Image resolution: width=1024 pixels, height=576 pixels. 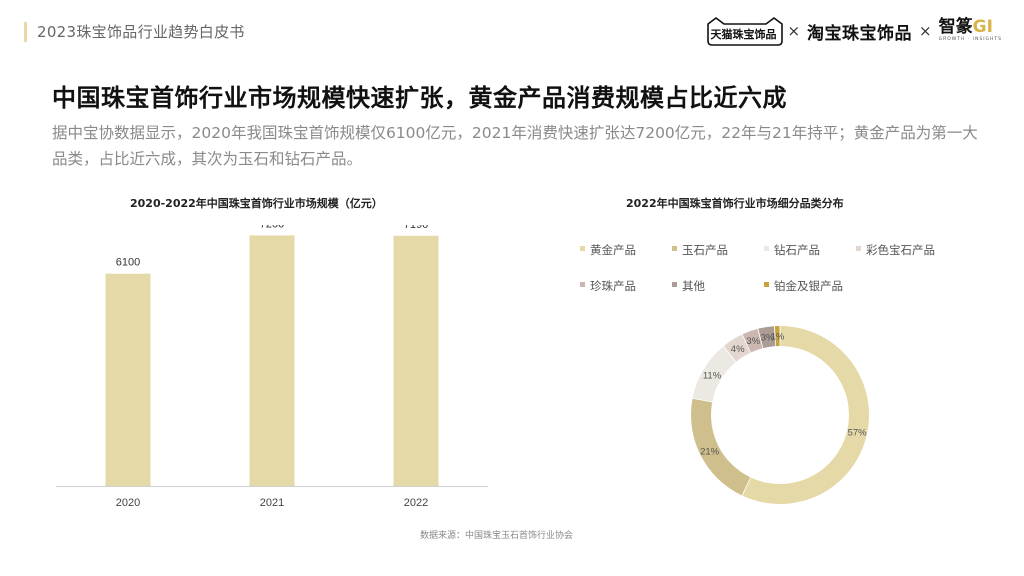 I want to click on slice-data-label: 11%, so click(x=712, y=375).